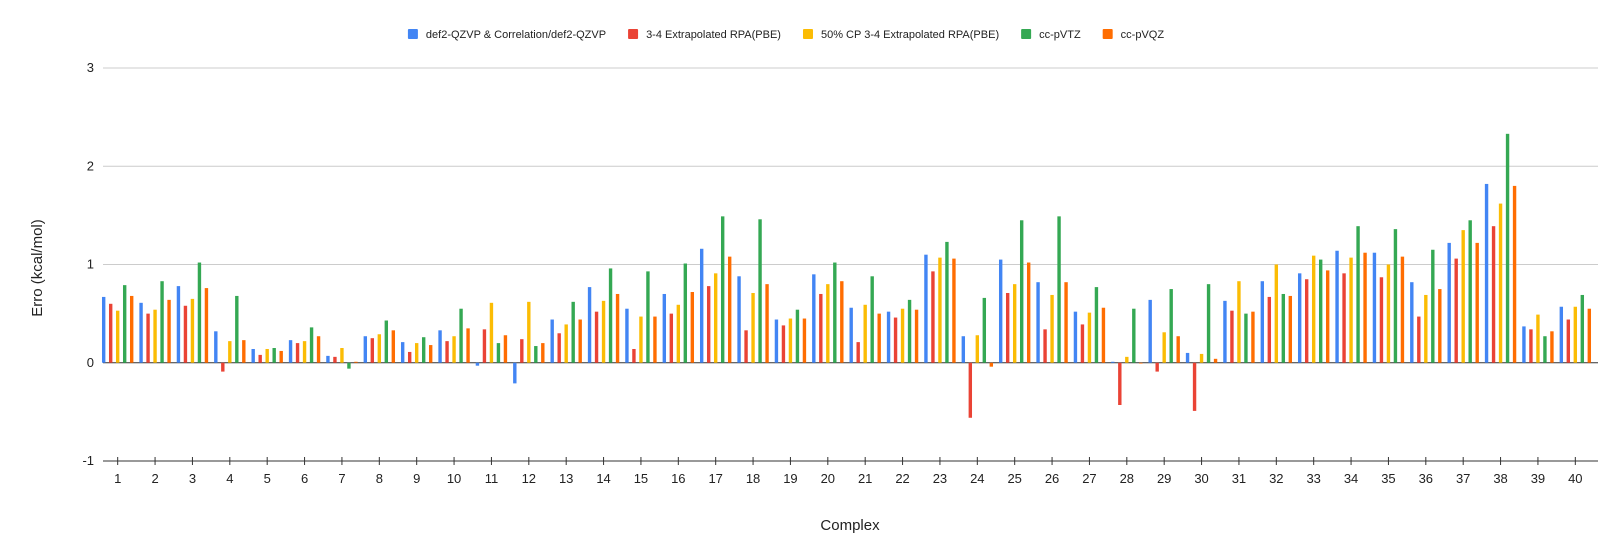 The width and height of the screenshot is (1617, 560). Describe the element at coordinates (416, 478) in the screenshot. I see `x-tick-label: 9` at that location.